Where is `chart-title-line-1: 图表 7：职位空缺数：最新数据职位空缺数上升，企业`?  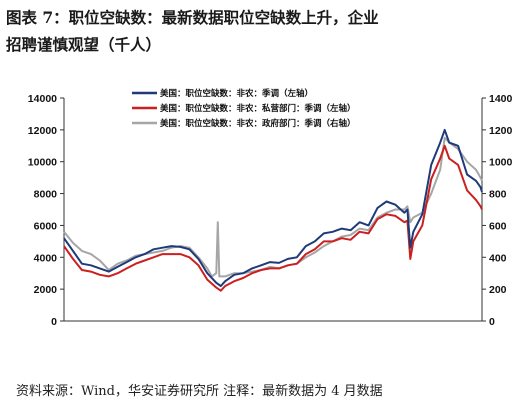 chart-title-line-1: 图表 7：职位空缺数：最新数据职位空缺数上升，企业 is located at coordinates (192, 17).